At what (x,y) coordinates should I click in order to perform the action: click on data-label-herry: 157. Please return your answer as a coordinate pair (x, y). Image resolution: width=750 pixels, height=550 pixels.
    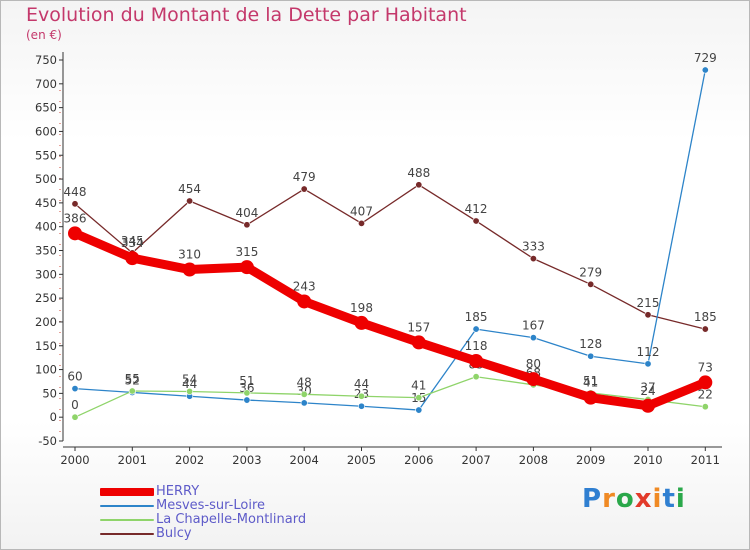
    Looking at the image, I should click on (418, 327).